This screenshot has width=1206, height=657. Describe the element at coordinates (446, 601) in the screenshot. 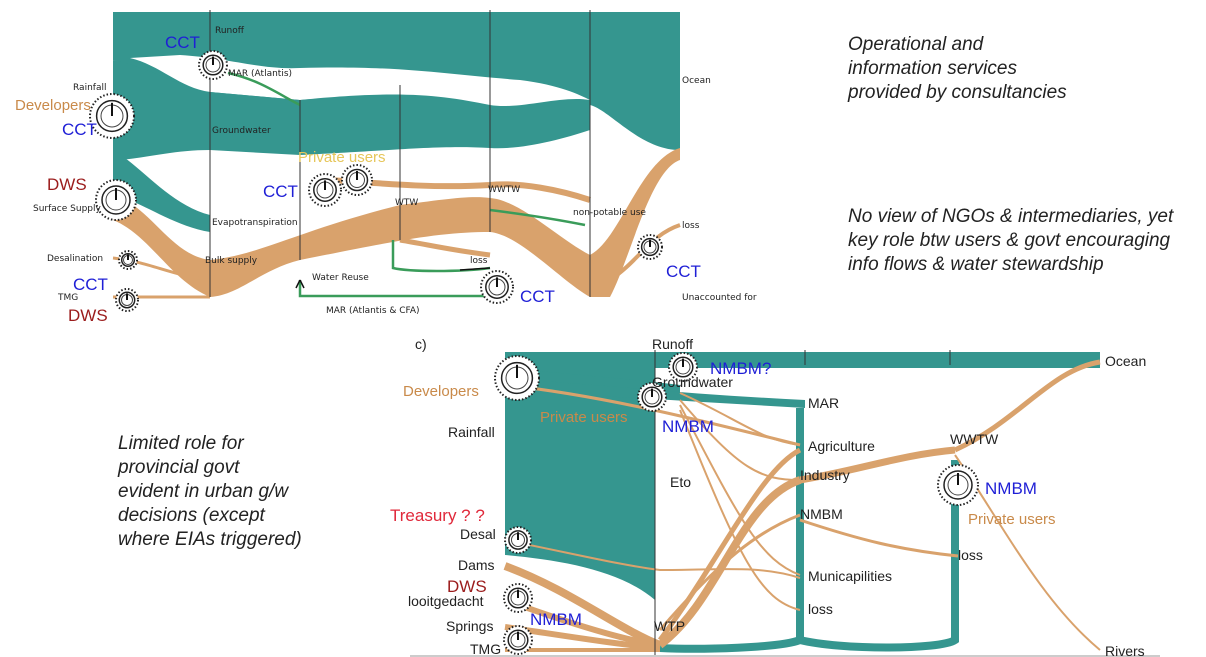

I see `label: looitgedacht` at that location.